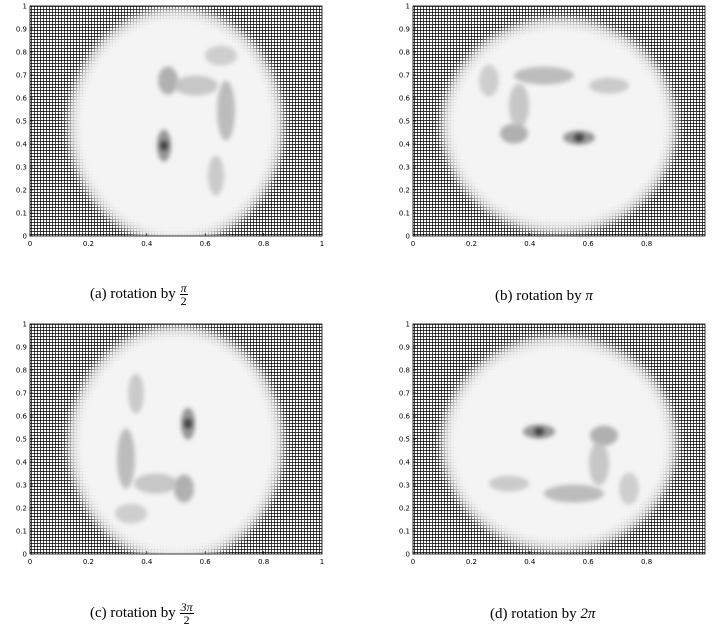 Image resolution: width=714 pixels, height=634 pixels. I want to click on caption-d-prefix: (d), so click(499, 614).